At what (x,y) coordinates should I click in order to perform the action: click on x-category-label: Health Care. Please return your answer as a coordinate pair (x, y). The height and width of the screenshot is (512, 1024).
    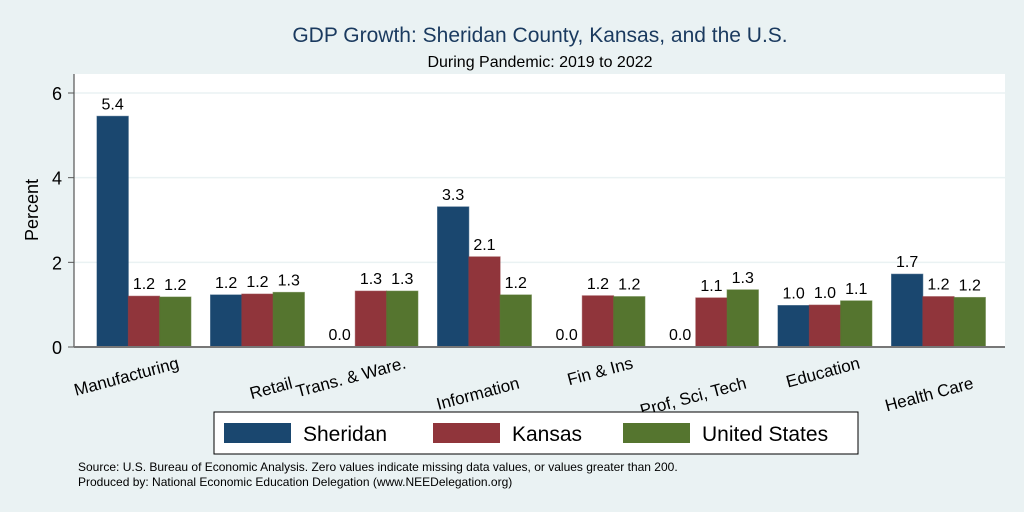
    Looking at the image, I should click on (929, 395).